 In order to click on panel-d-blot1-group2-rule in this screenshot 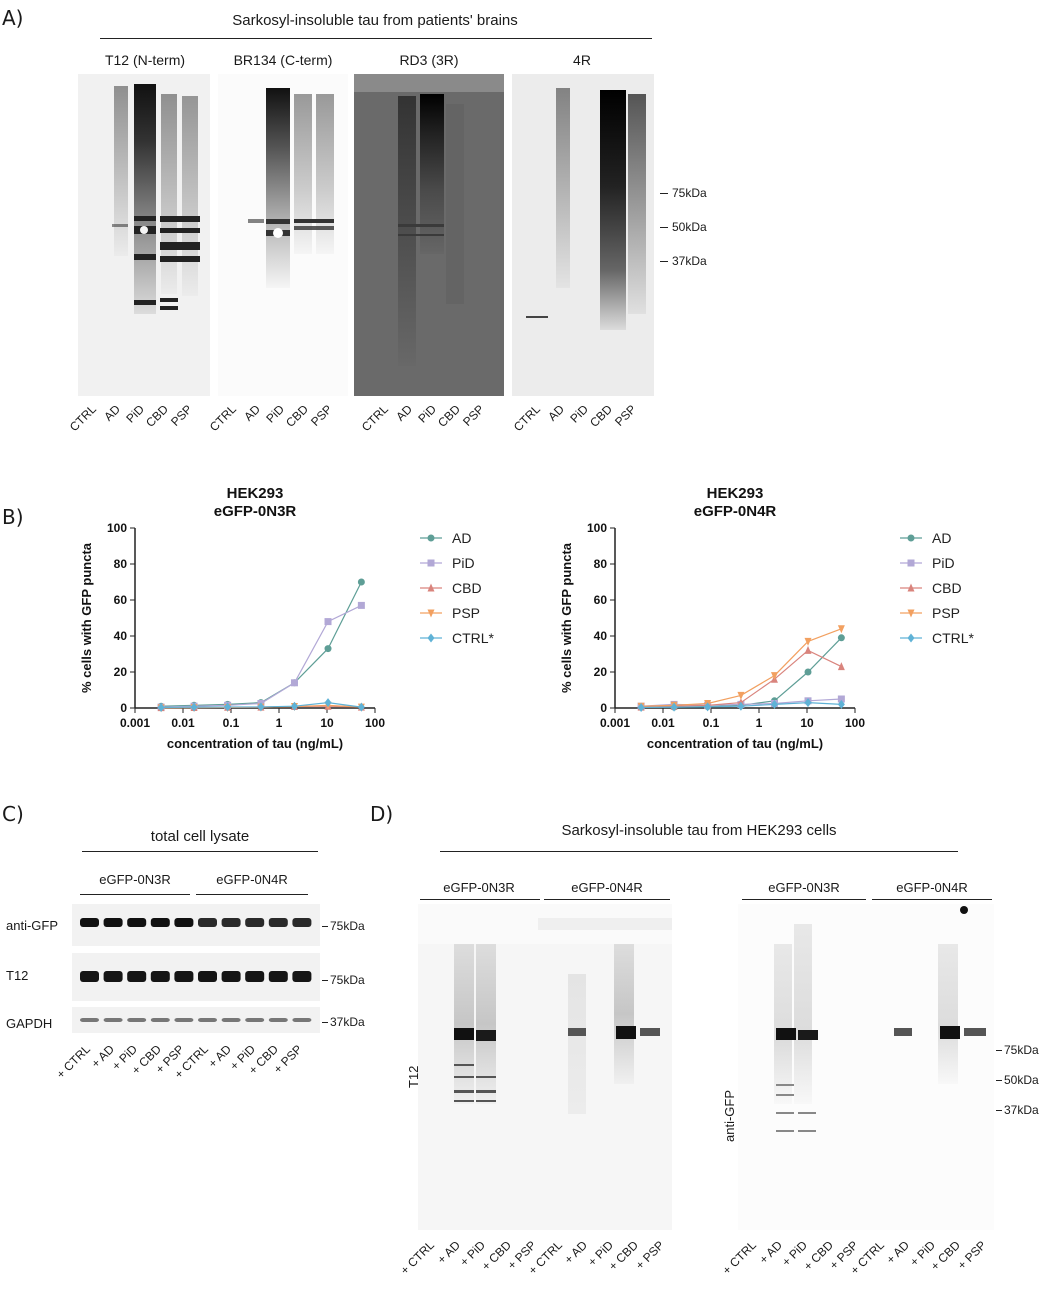, I will do `click(607, 899)`.